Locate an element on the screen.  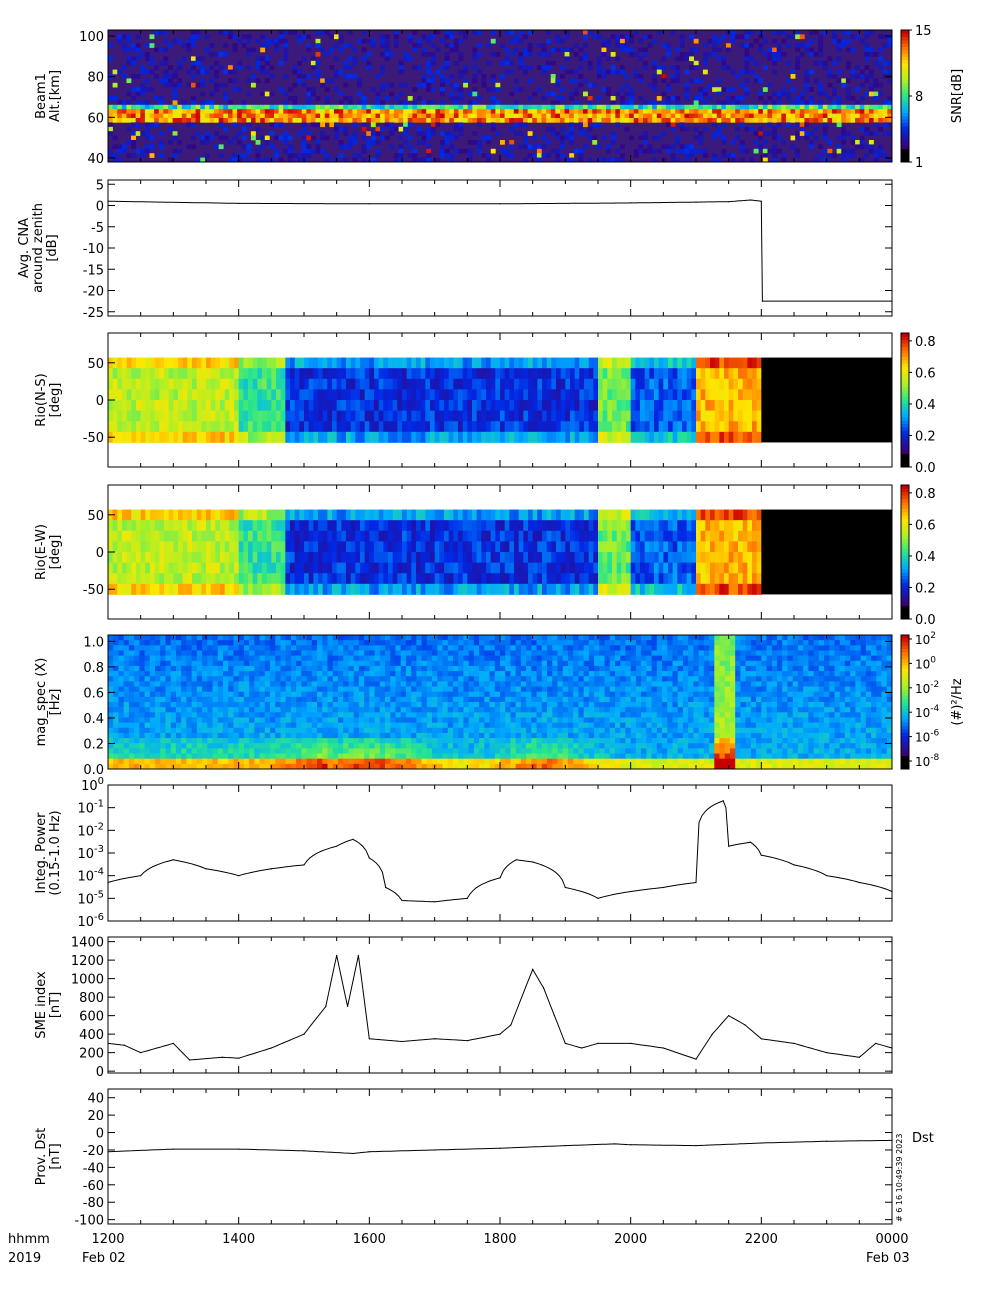
panel-3-colorbar: 0.80.60.40.20.0 is located at coordinates (918, 404).